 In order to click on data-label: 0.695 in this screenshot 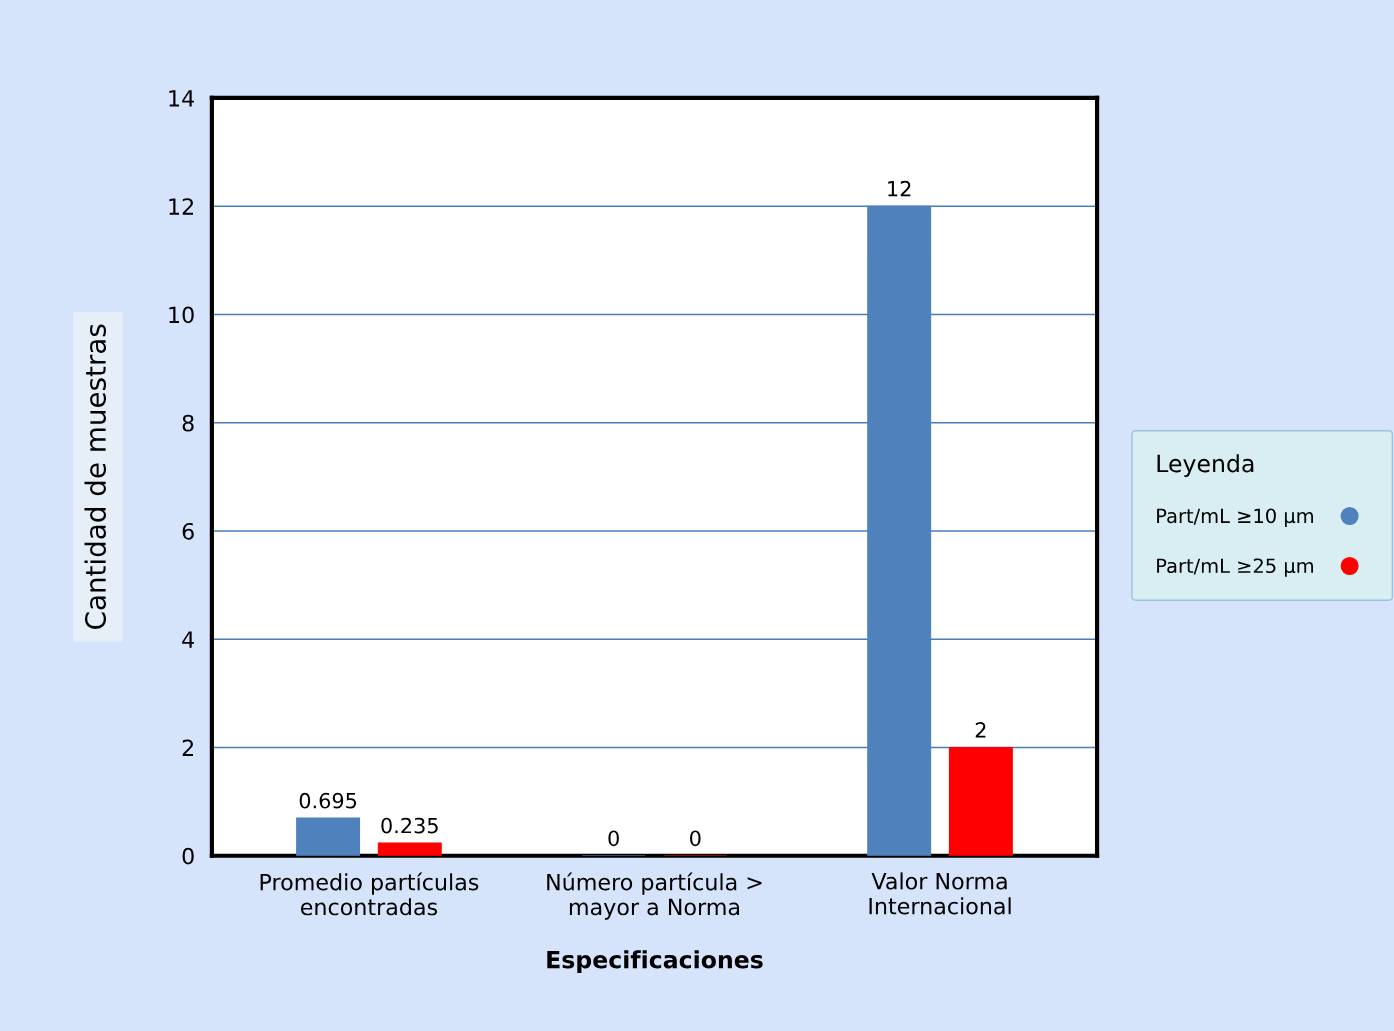, I will do `click(328, 800)`.